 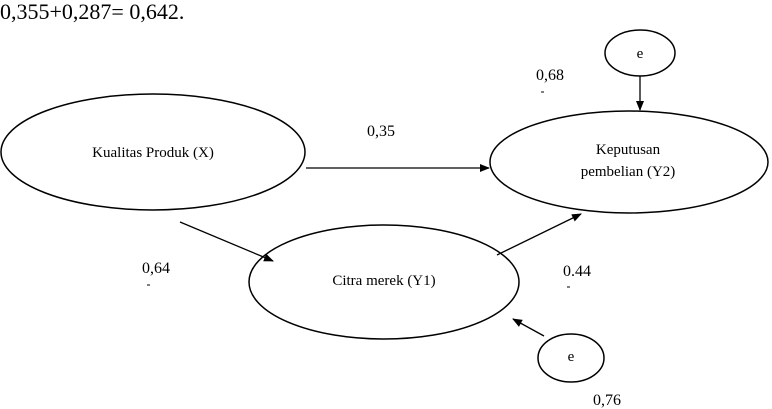 What do you see at coordinates (607, 400) in the screenshot?
I see `coef-e-bottom: 0,76` at bounding box center [607, 400].